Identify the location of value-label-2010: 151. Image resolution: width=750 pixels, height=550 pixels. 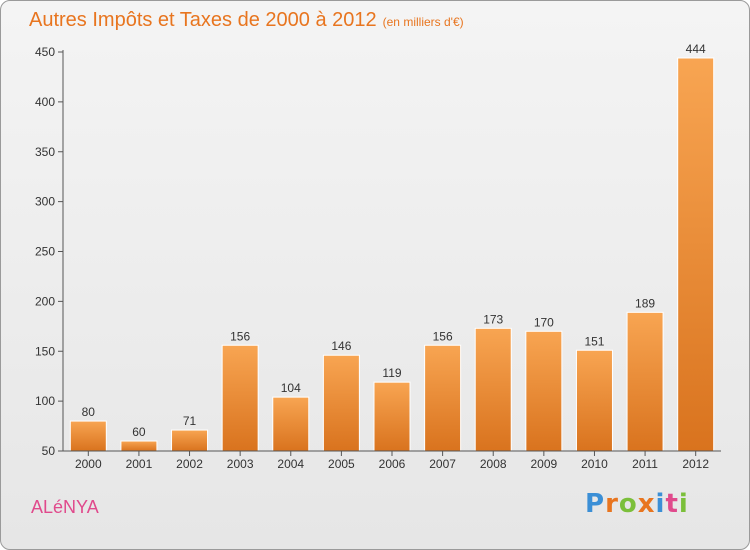
(594, 341).